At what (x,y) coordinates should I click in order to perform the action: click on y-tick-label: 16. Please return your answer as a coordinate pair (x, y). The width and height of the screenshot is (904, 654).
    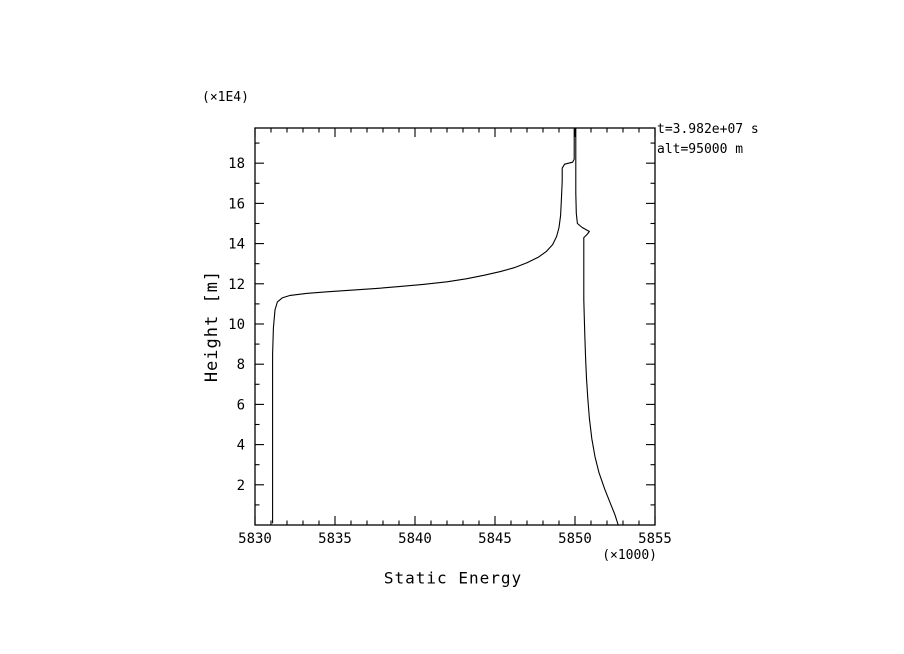
    Looking at the image, I should click on (236, 204).